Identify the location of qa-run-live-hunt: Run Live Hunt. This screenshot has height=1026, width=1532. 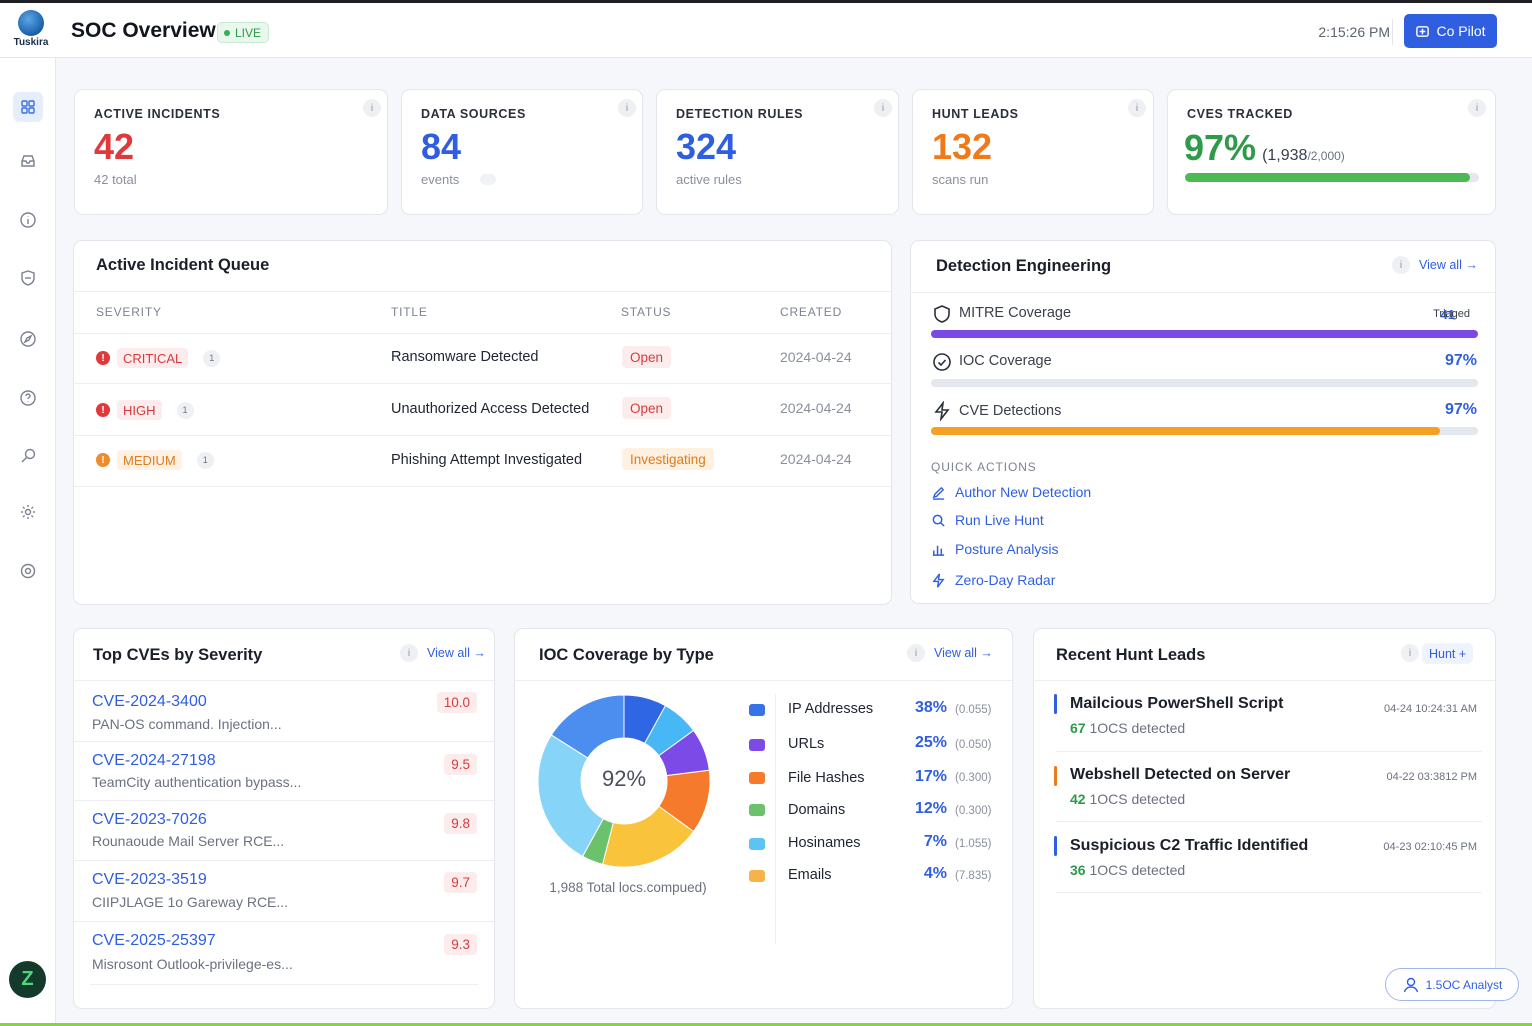
(987, 520).